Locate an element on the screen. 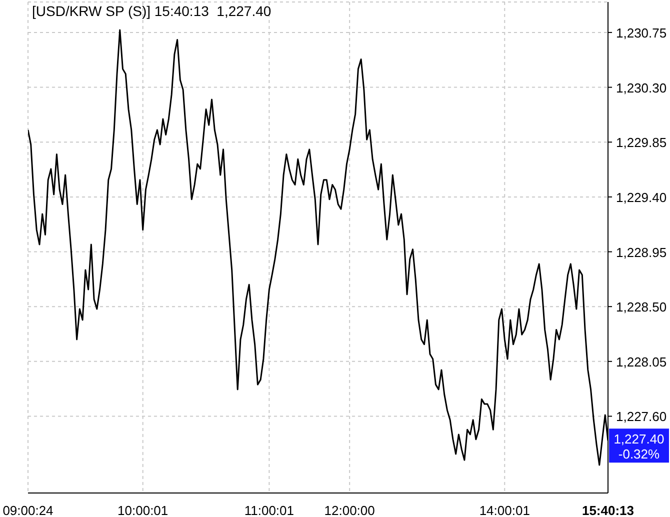 The image size is (670, 517). chart-title: [USD/KRW SP (S)] 15:40:13 1,227.40 is located at coordinates (152, 11).